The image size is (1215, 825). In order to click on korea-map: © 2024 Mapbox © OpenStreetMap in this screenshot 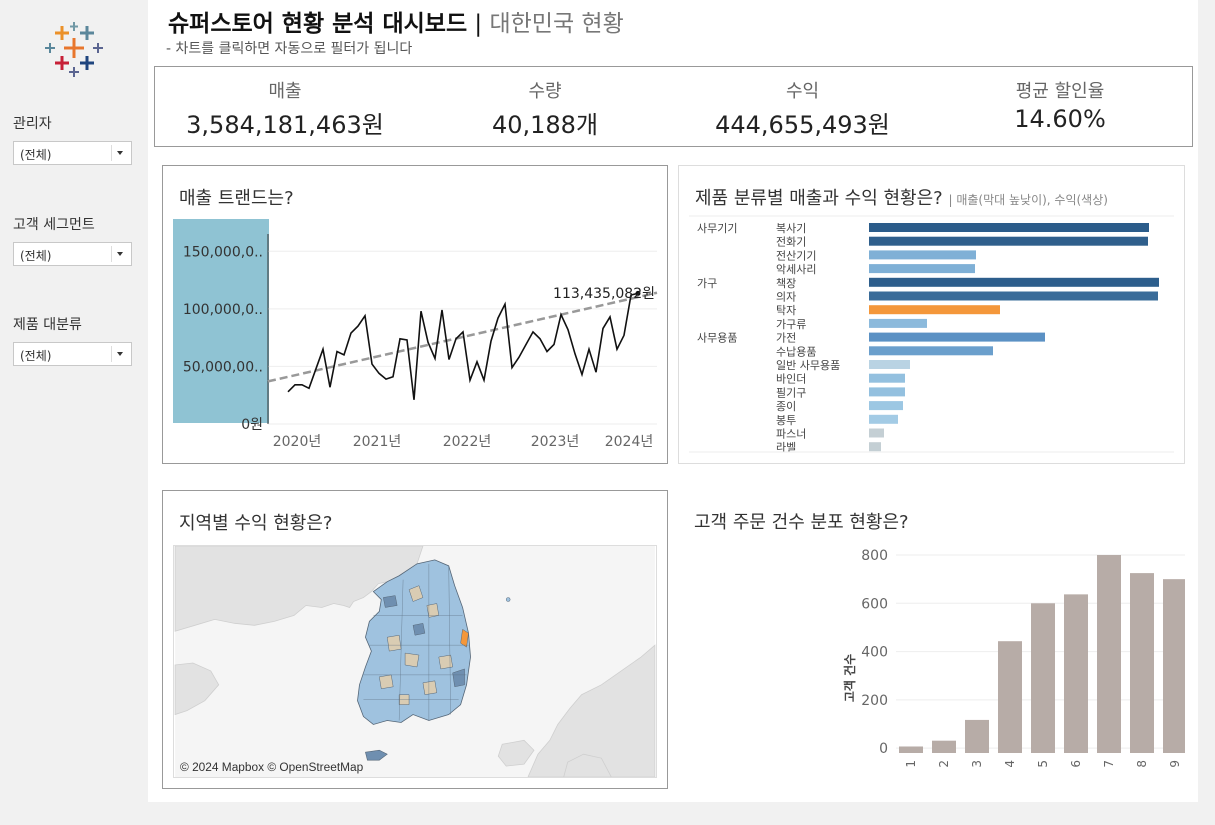, I will do `click(415, 661)`.